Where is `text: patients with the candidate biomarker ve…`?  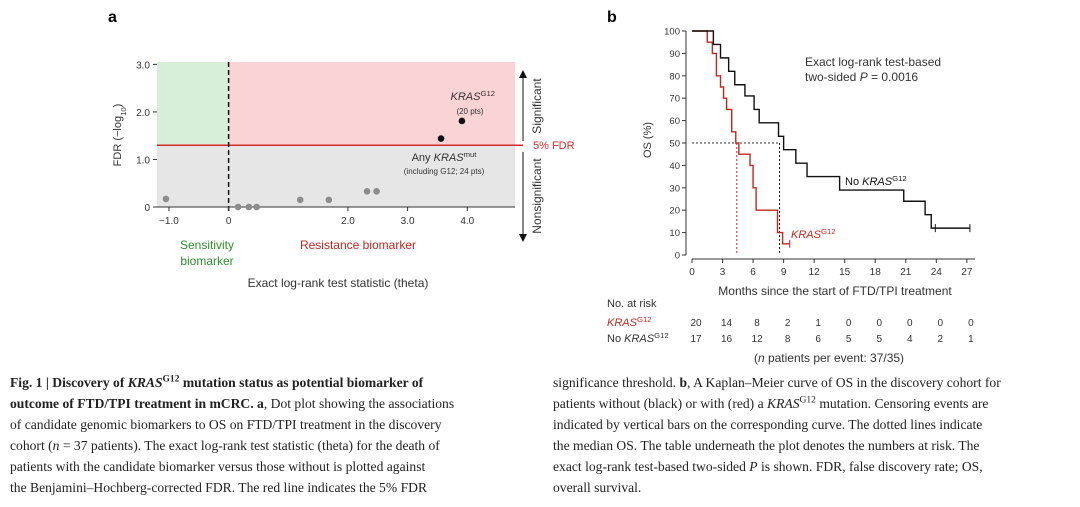 text: patients with the candidate biomarker ve… is located at coordinates (218, 466).